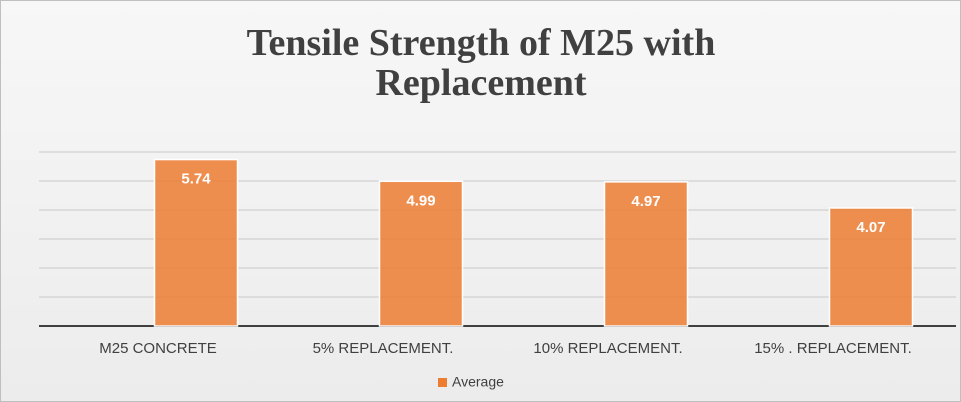 The width and height of the screenshot is (961, 402). I want to click on x-tick-label: 15% . REPLACEMENT., so click(833, 348).